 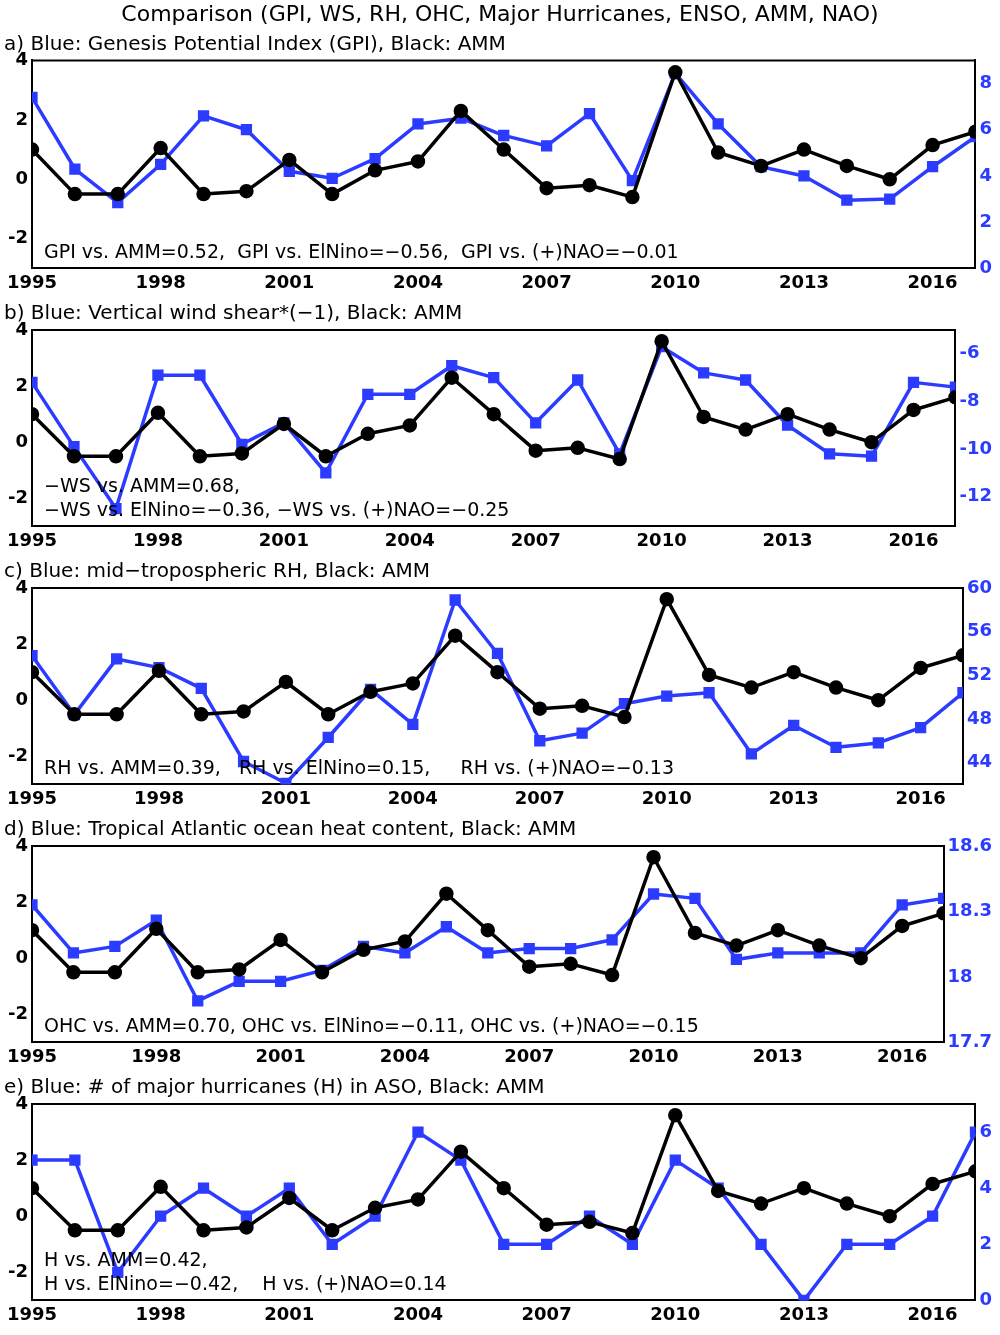 What do you see at coordinates (979, 717) in the screenshot?
I see `y2-tick-label: 48` at bounding box center [979, 717].